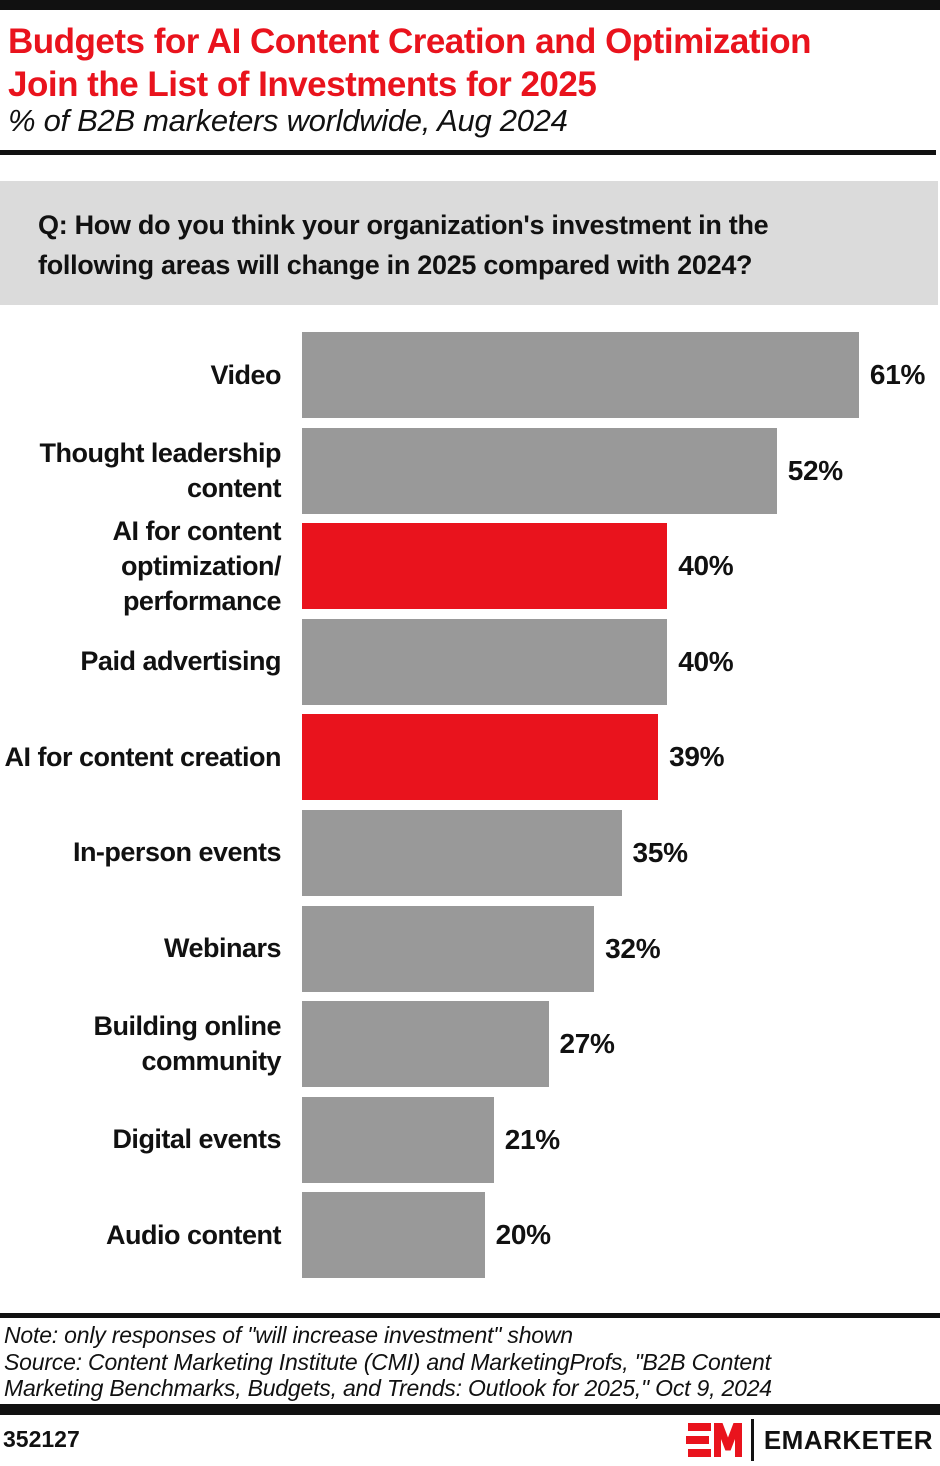 The image size is (940, 1466). I want to click on bar-category-label: In-person events, so click(141, 853).